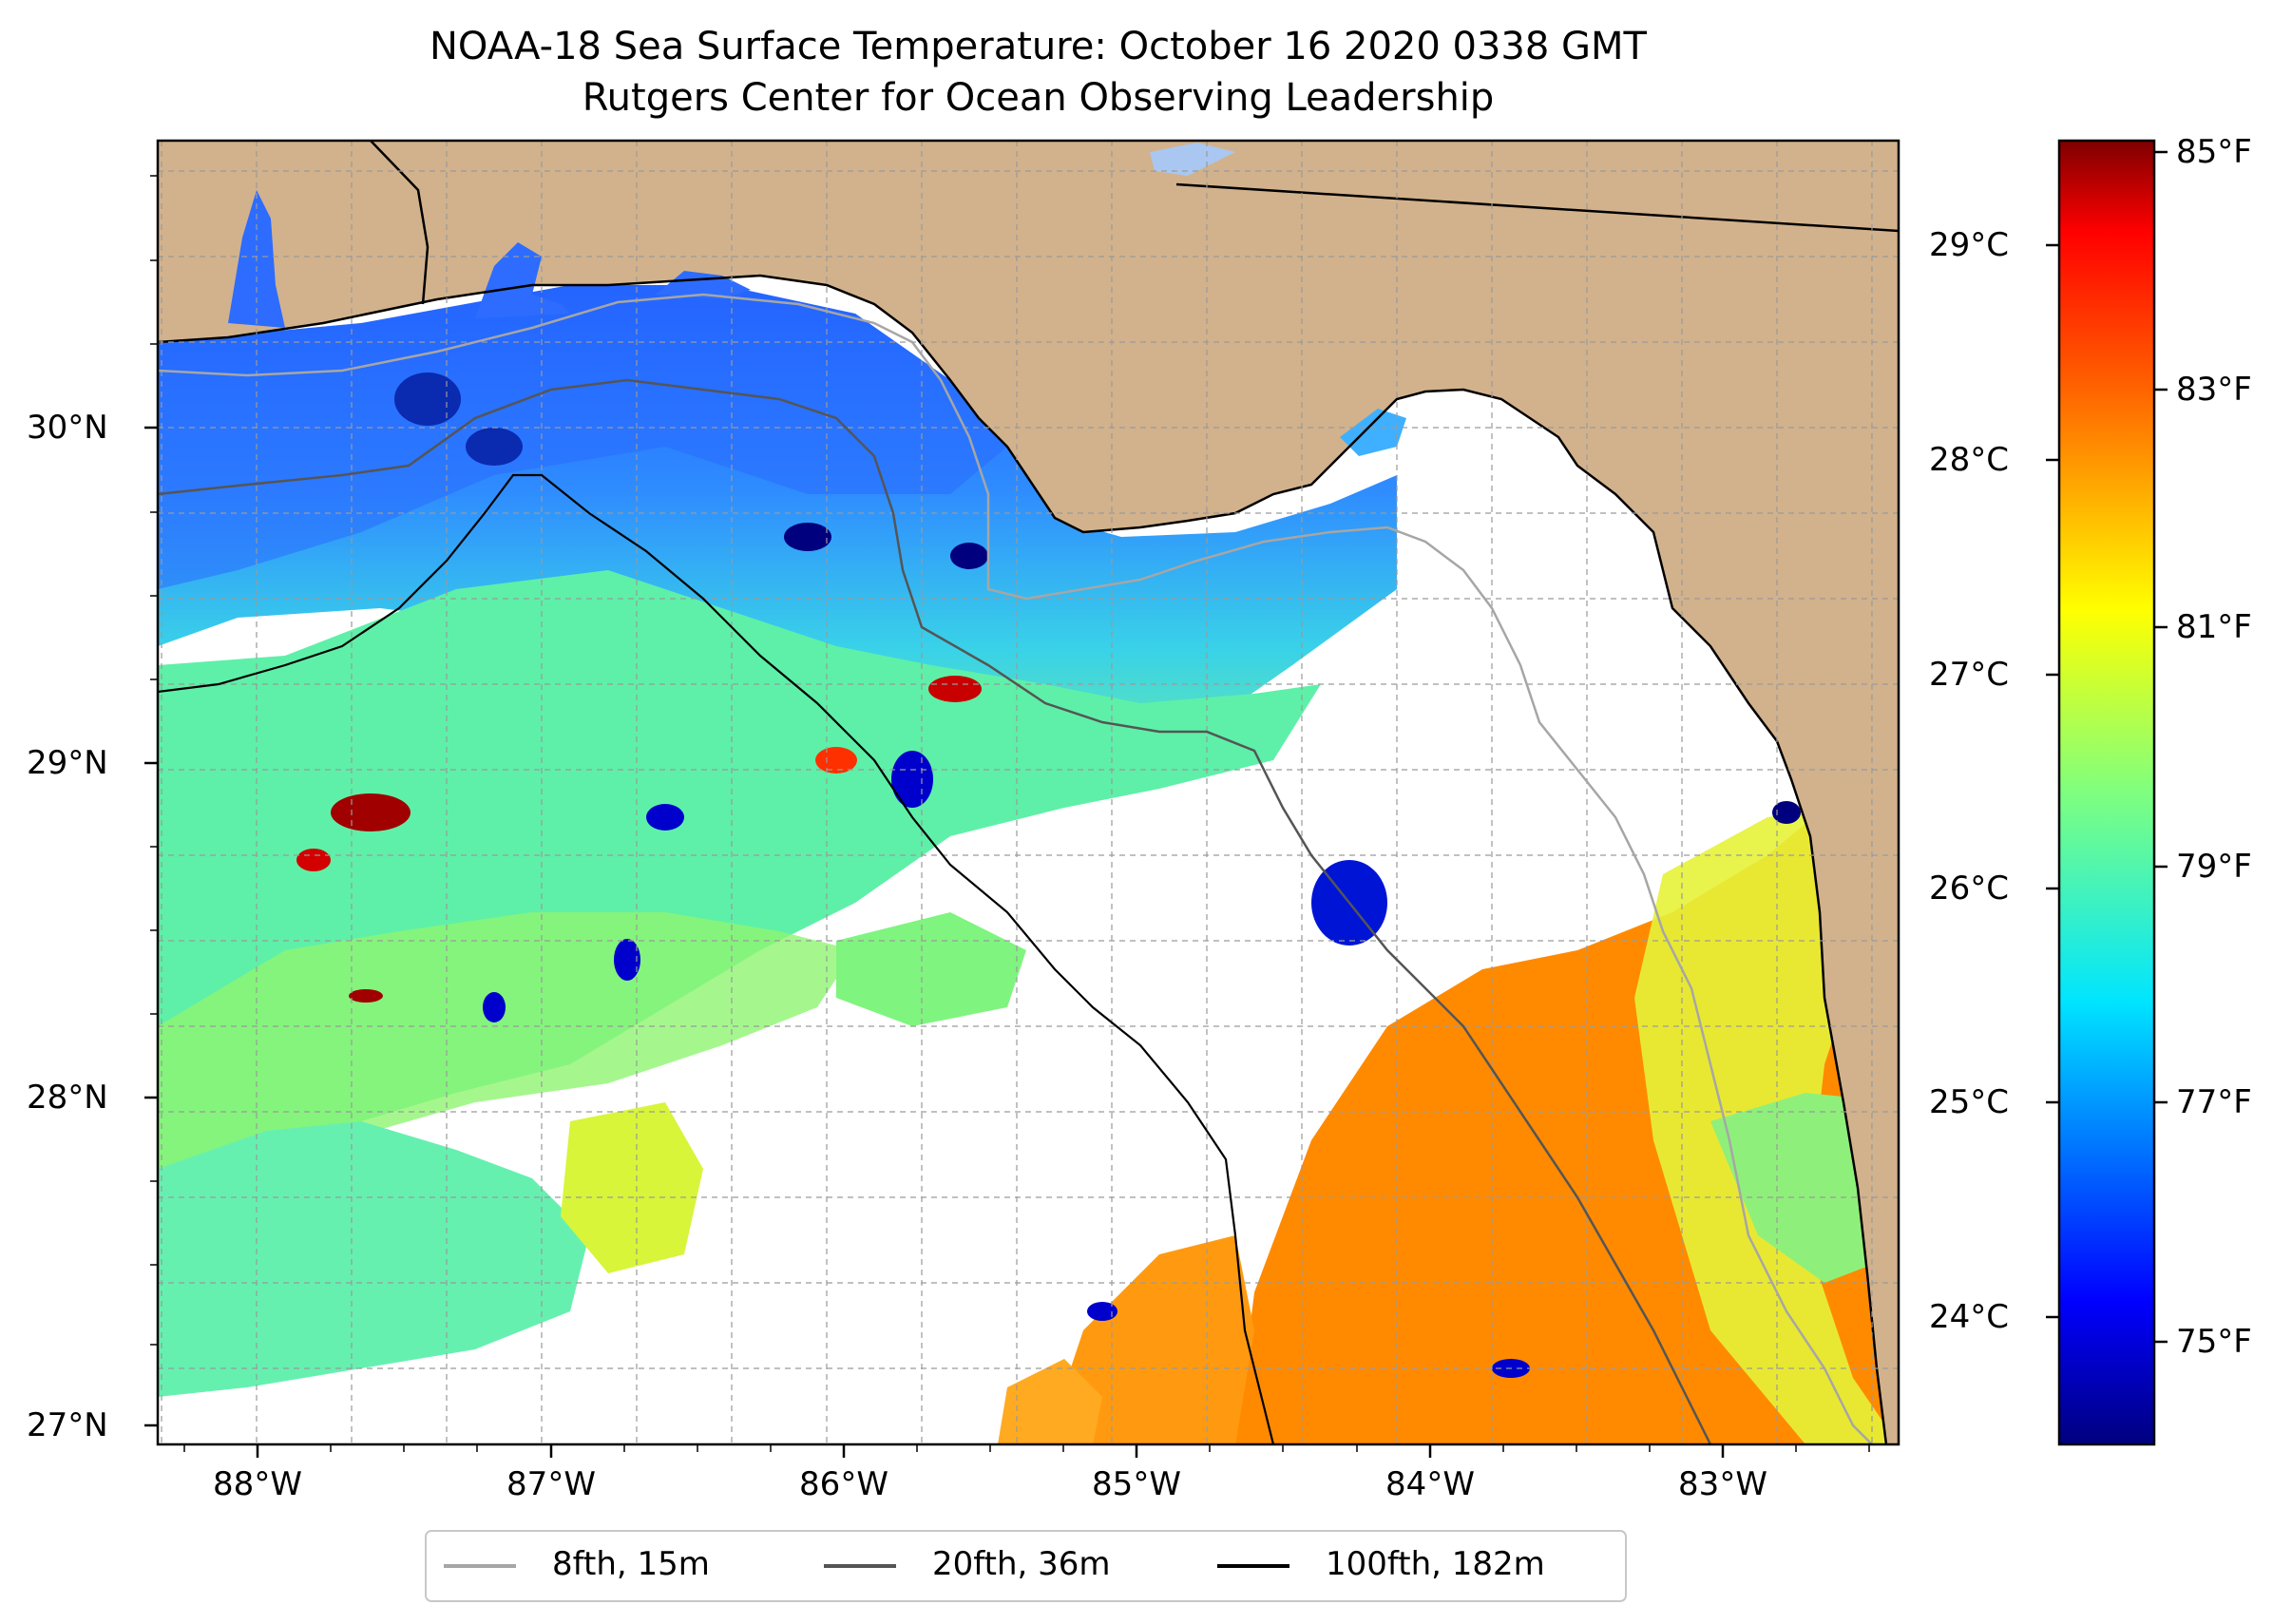 The height and width of the screenshot is (1624, 2292). What do you see at coordinates (480, 1566) in the screenshot?
I see `legend-swatch-8fth` at bounding box center [480, 1566].